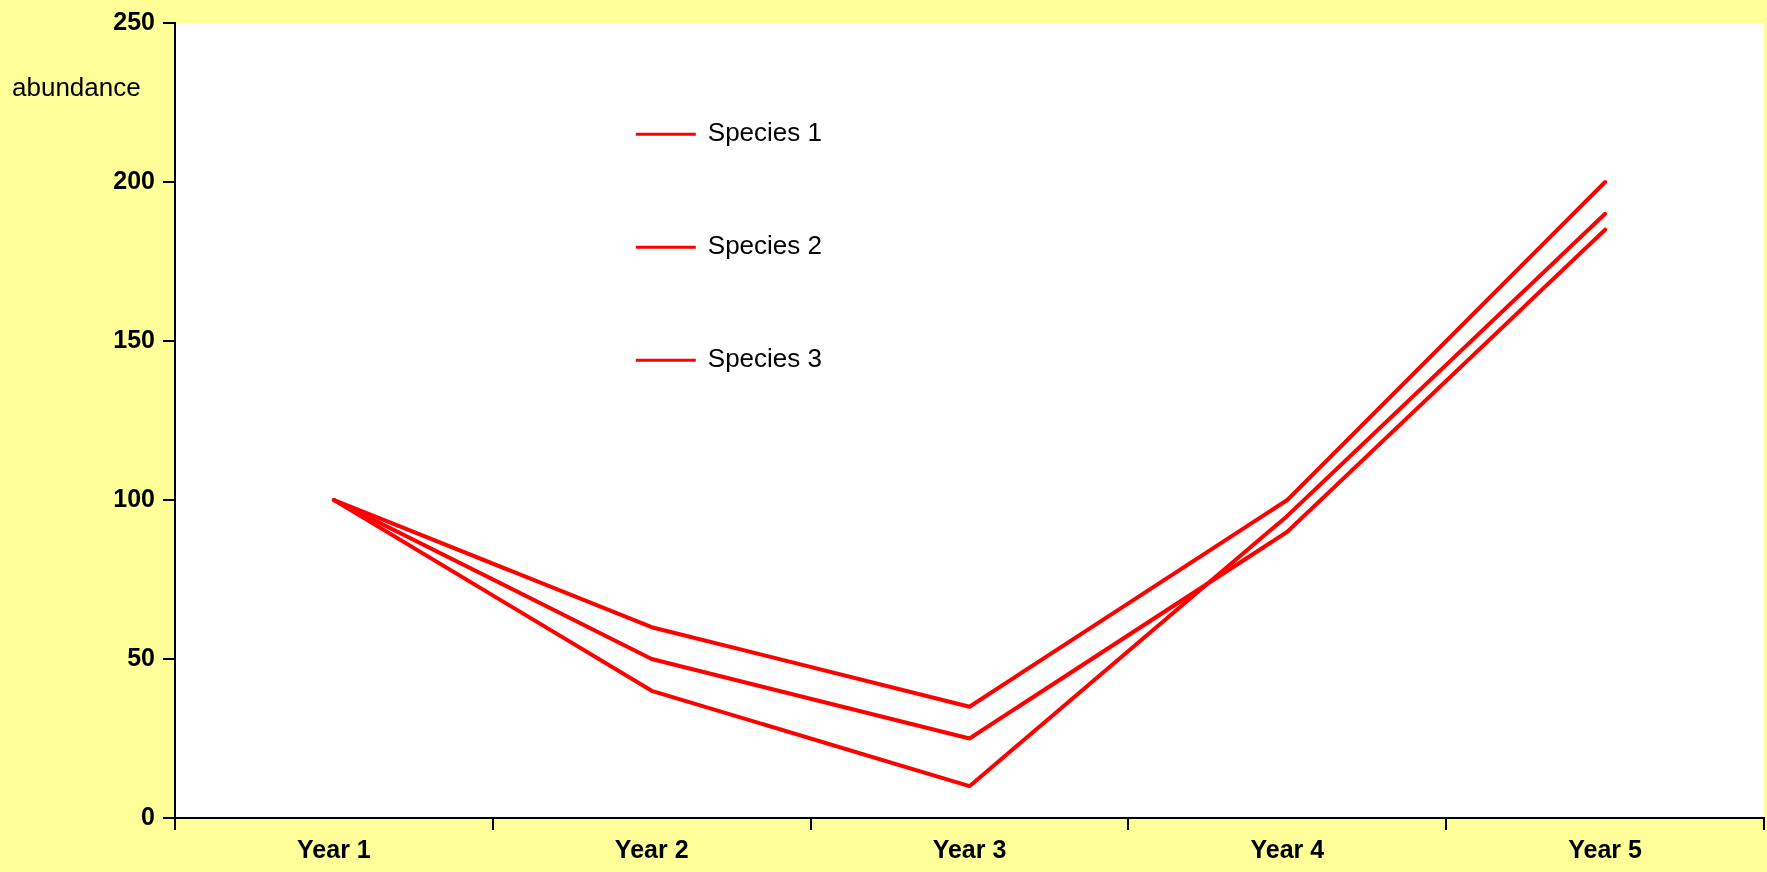 The width and height of the screenshot is (1767, 872). I want to click on x-tick-label: Year 1, so click(334, 848).